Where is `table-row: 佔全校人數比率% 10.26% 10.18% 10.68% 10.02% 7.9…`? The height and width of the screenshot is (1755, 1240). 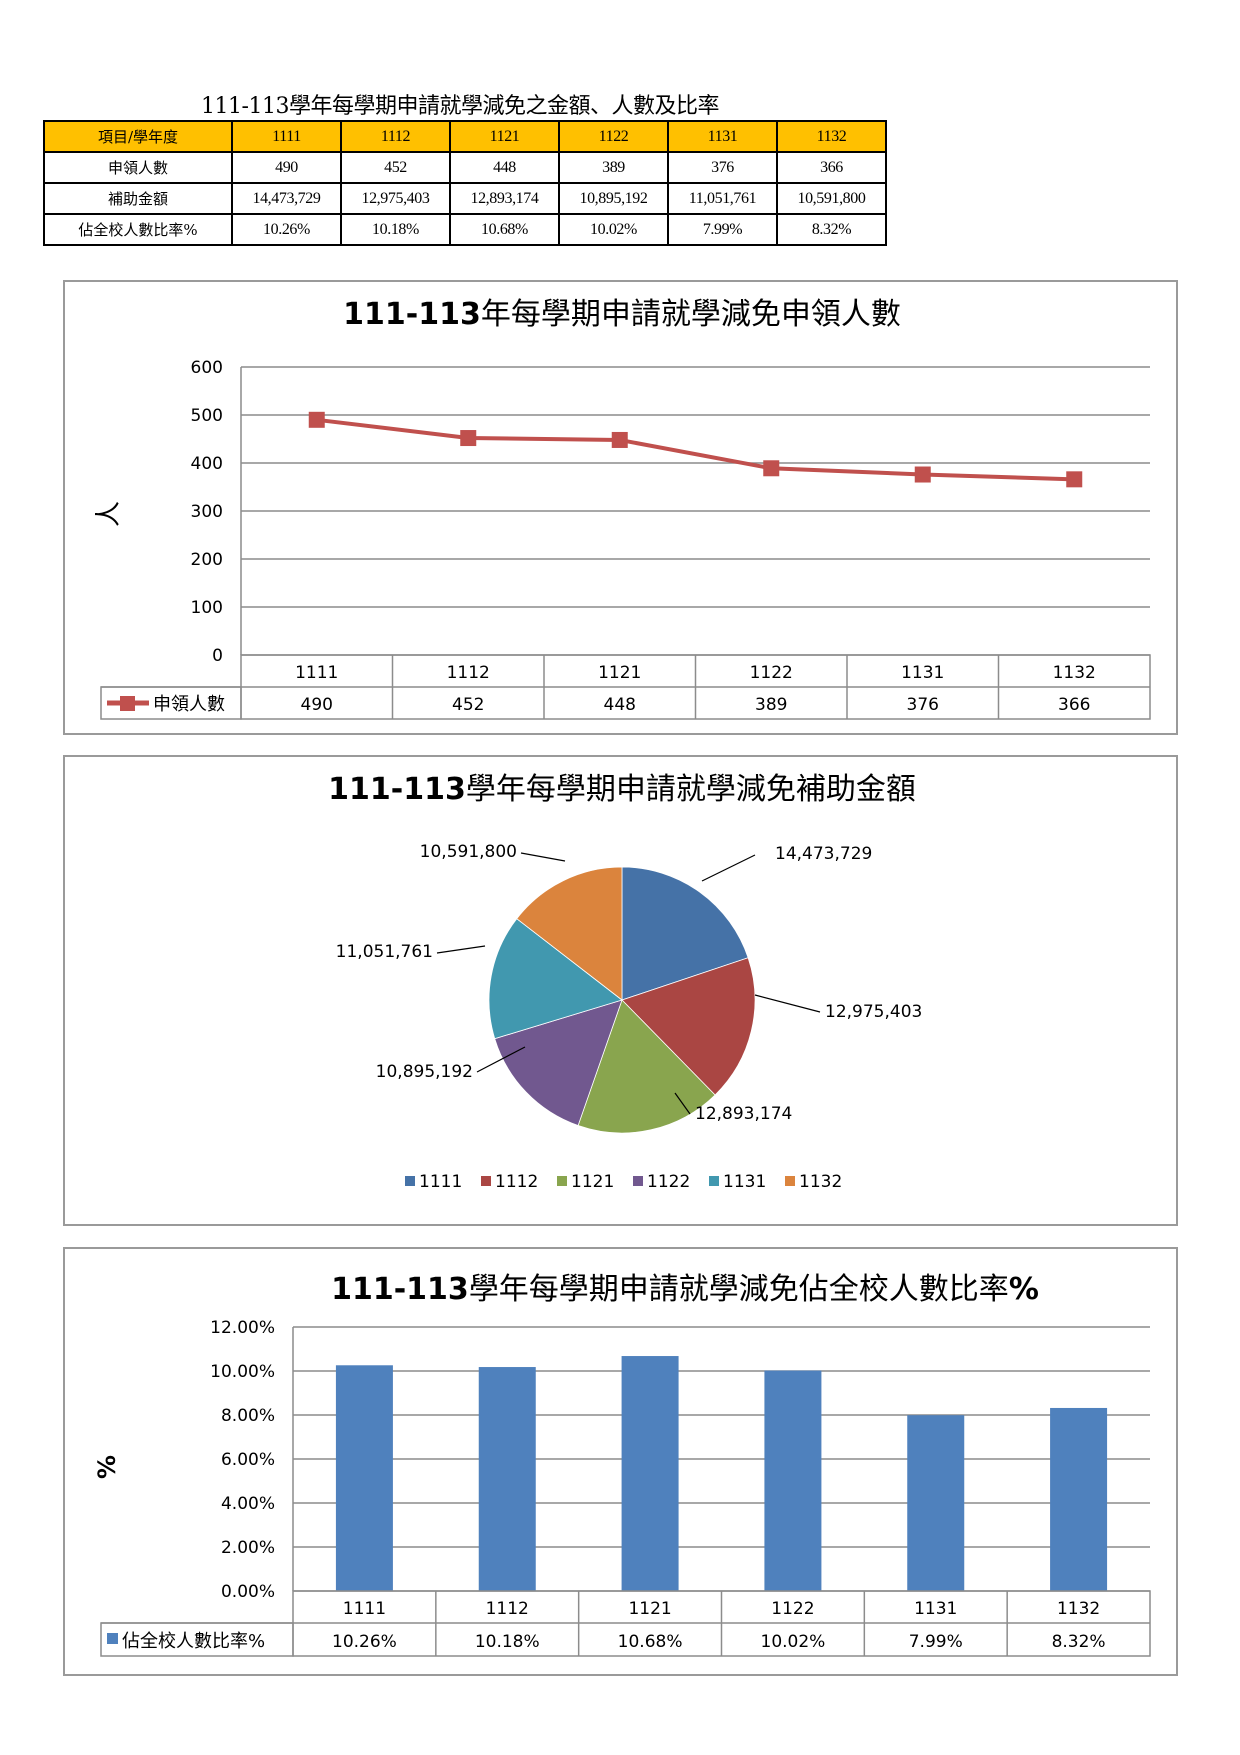
table-row: 佔全校人數比率% 10.26% 10.18% 10.68% 10.02% 7.9… is located at coordinates (465, 229).